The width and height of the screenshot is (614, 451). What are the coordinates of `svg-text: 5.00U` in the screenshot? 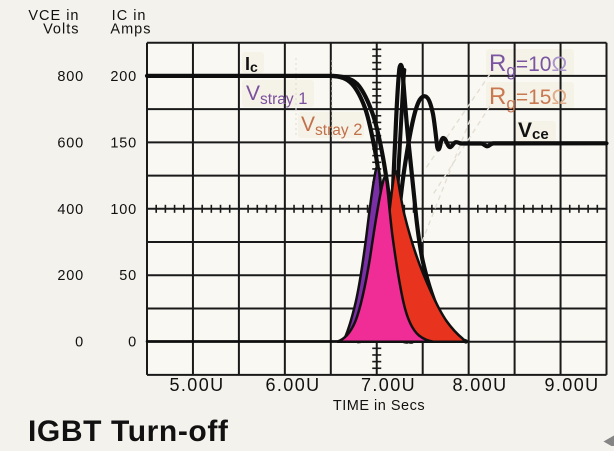 It's located at (196, 385).